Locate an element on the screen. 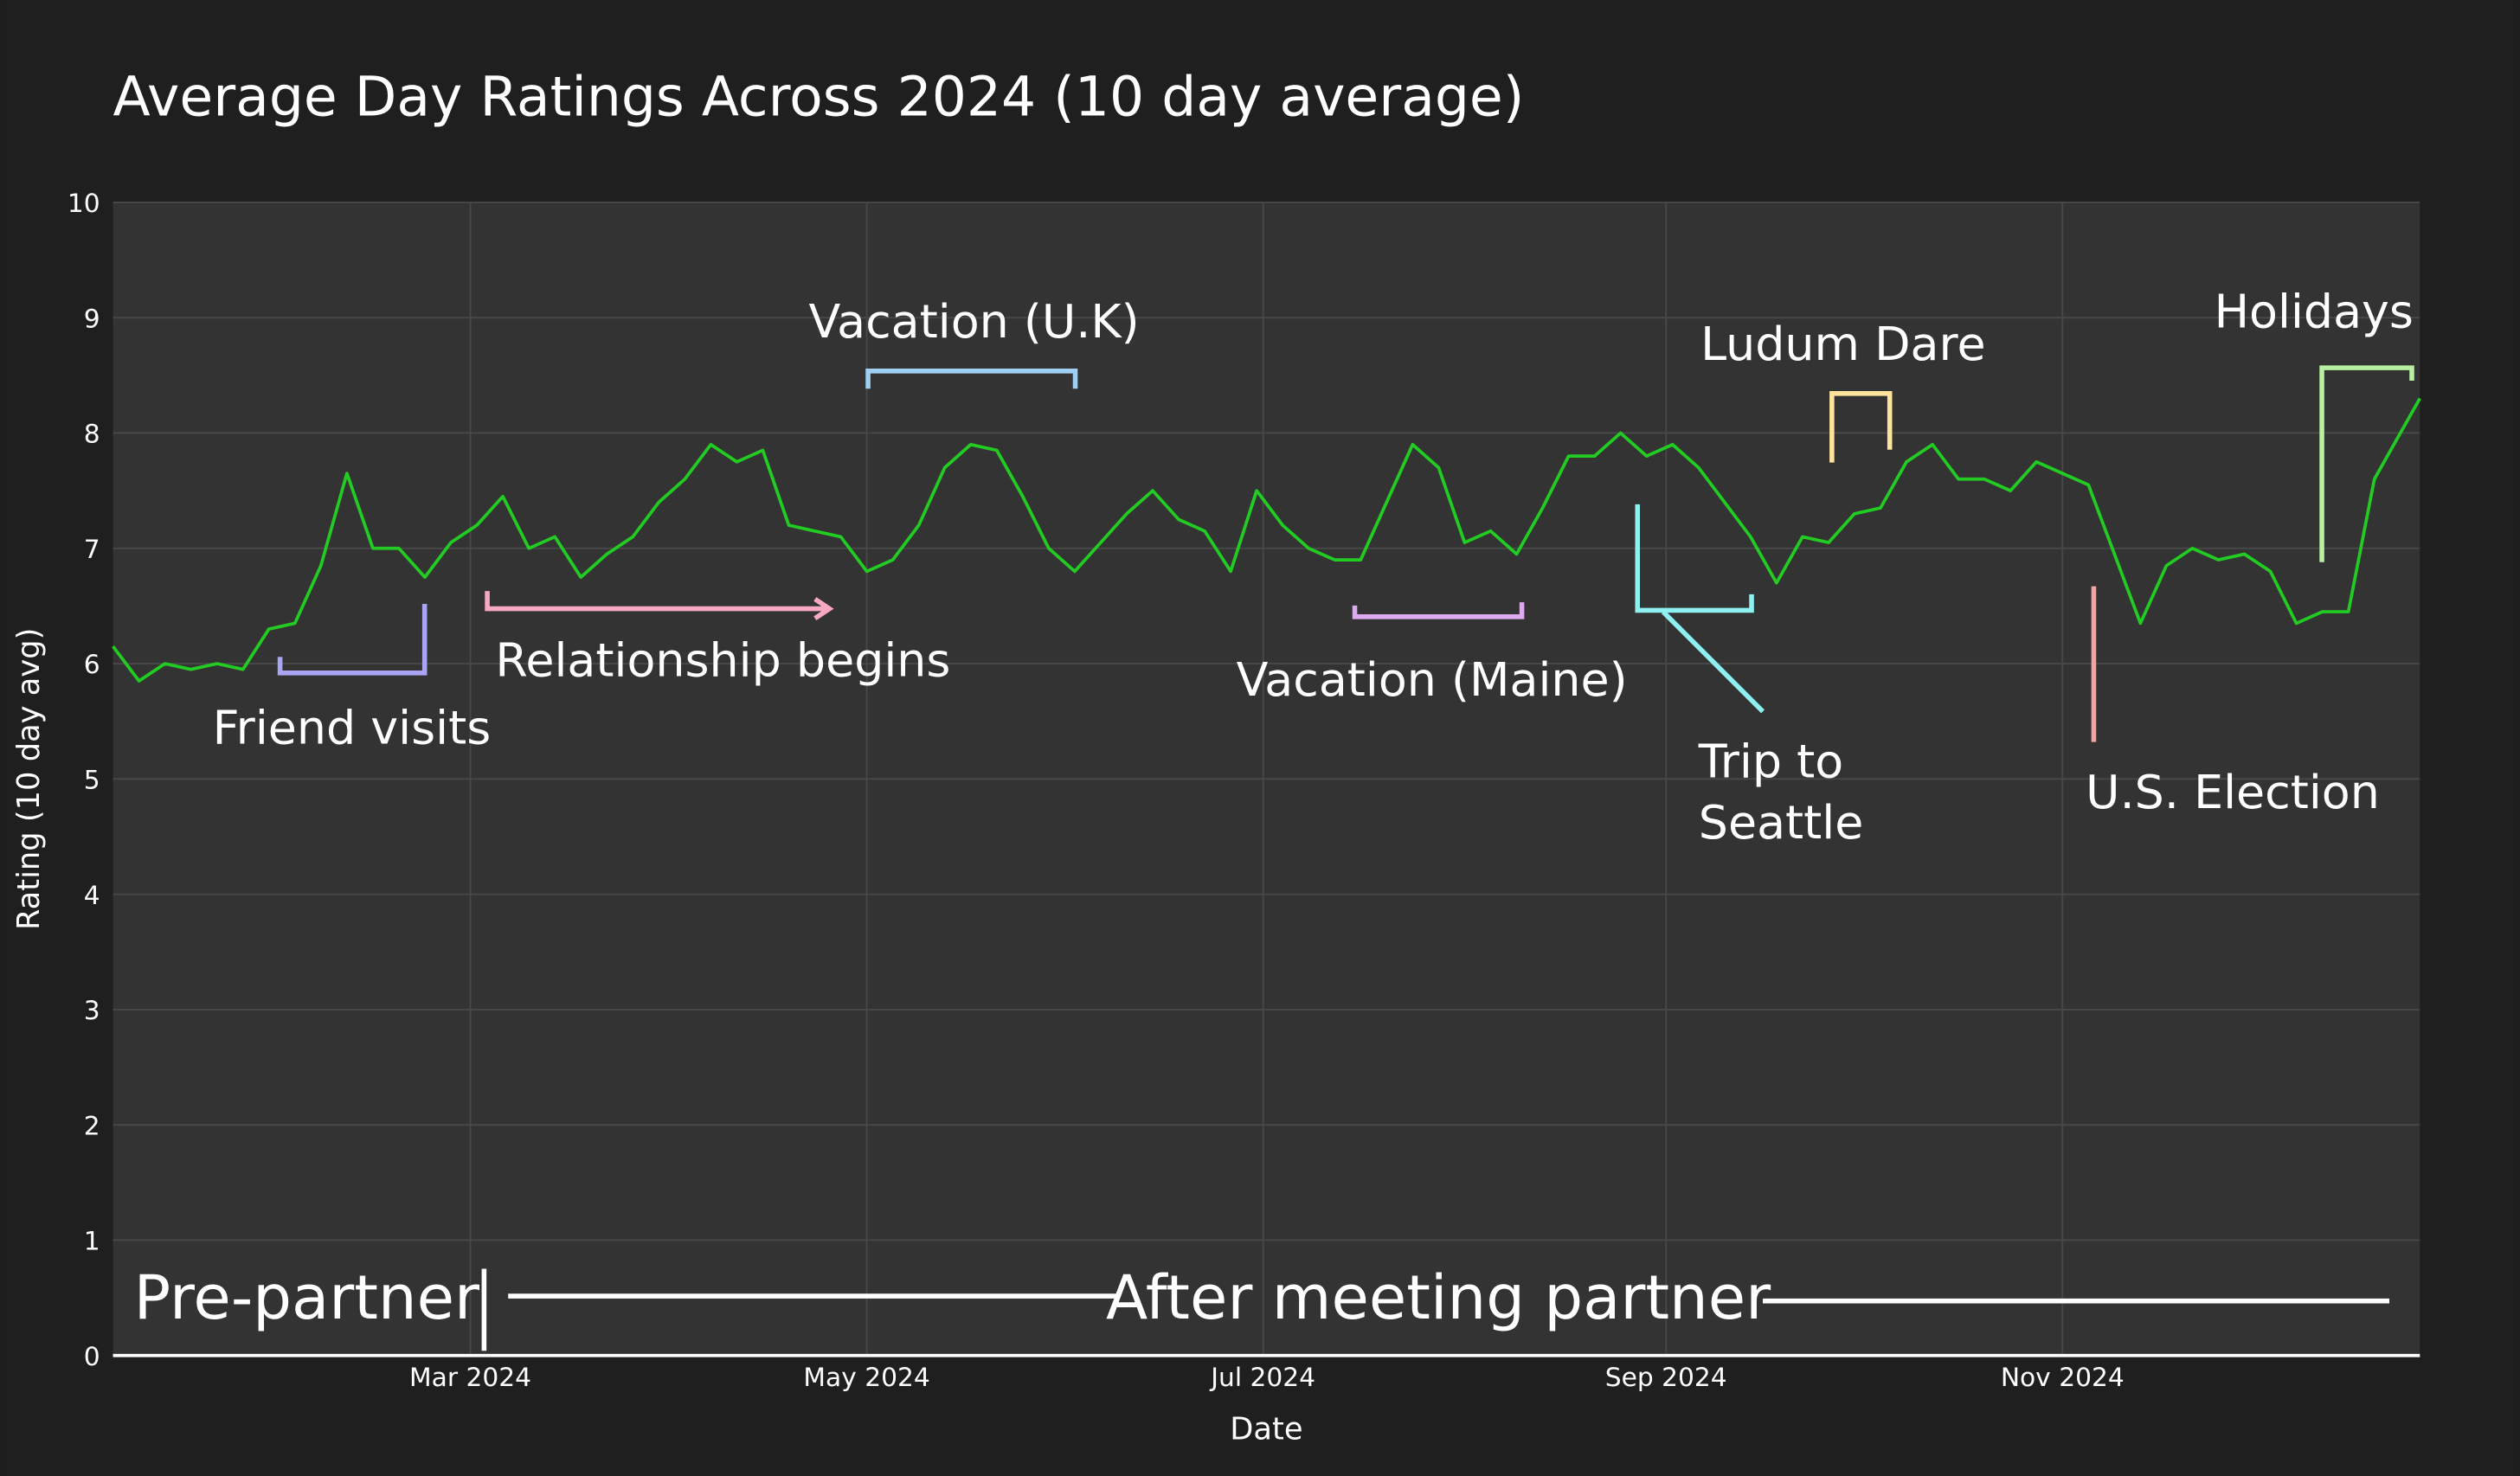 The image size is (2520, 1476). x-tick-label: Mar 2024 is located at coordinates (470, 1378).